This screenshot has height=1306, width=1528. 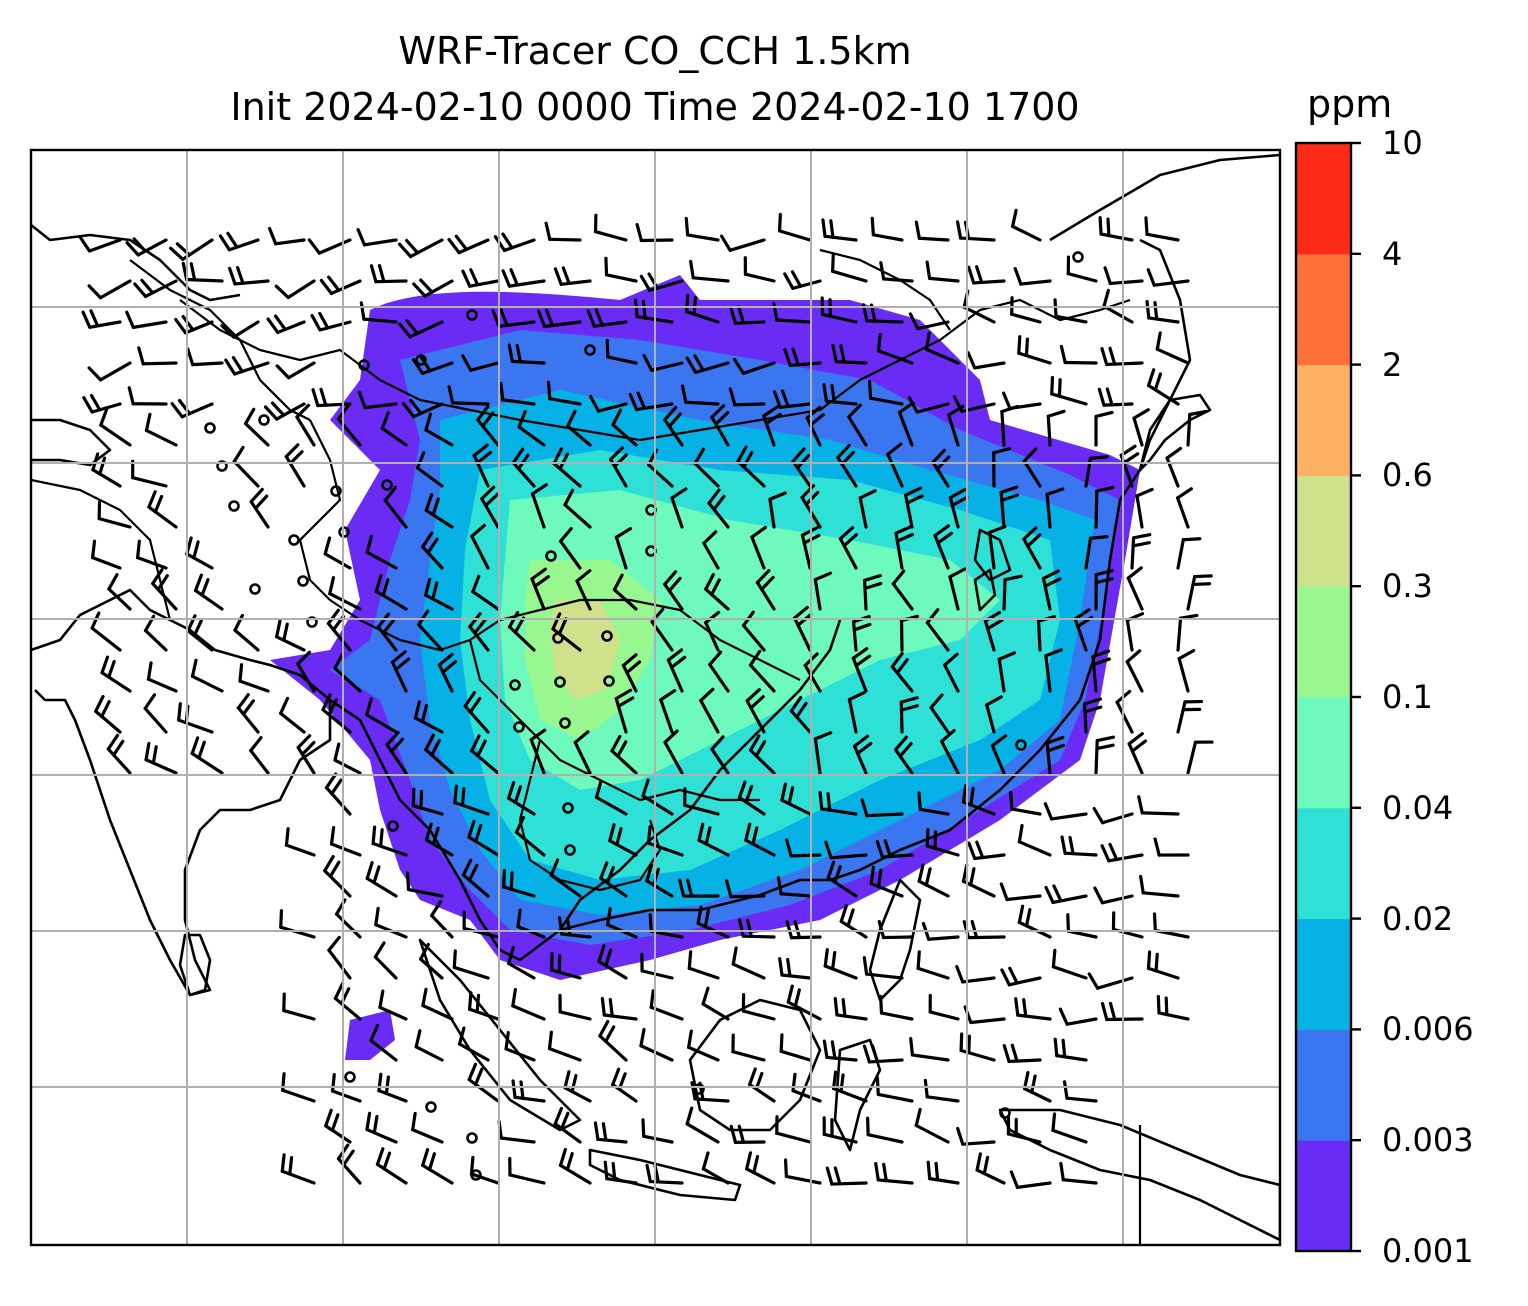 What do you see at coordinates (1407, 697) in the screenshot?
I see `colorbar-tick-label: 0.1` at bounding box center [1407, 697].